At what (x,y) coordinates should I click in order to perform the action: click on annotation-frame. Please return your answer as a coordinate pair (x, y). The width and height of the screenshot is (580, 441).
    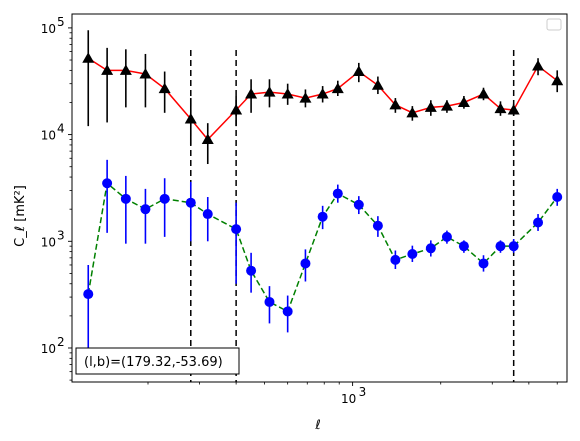
    Looking at the image, I should click on (157, 361).